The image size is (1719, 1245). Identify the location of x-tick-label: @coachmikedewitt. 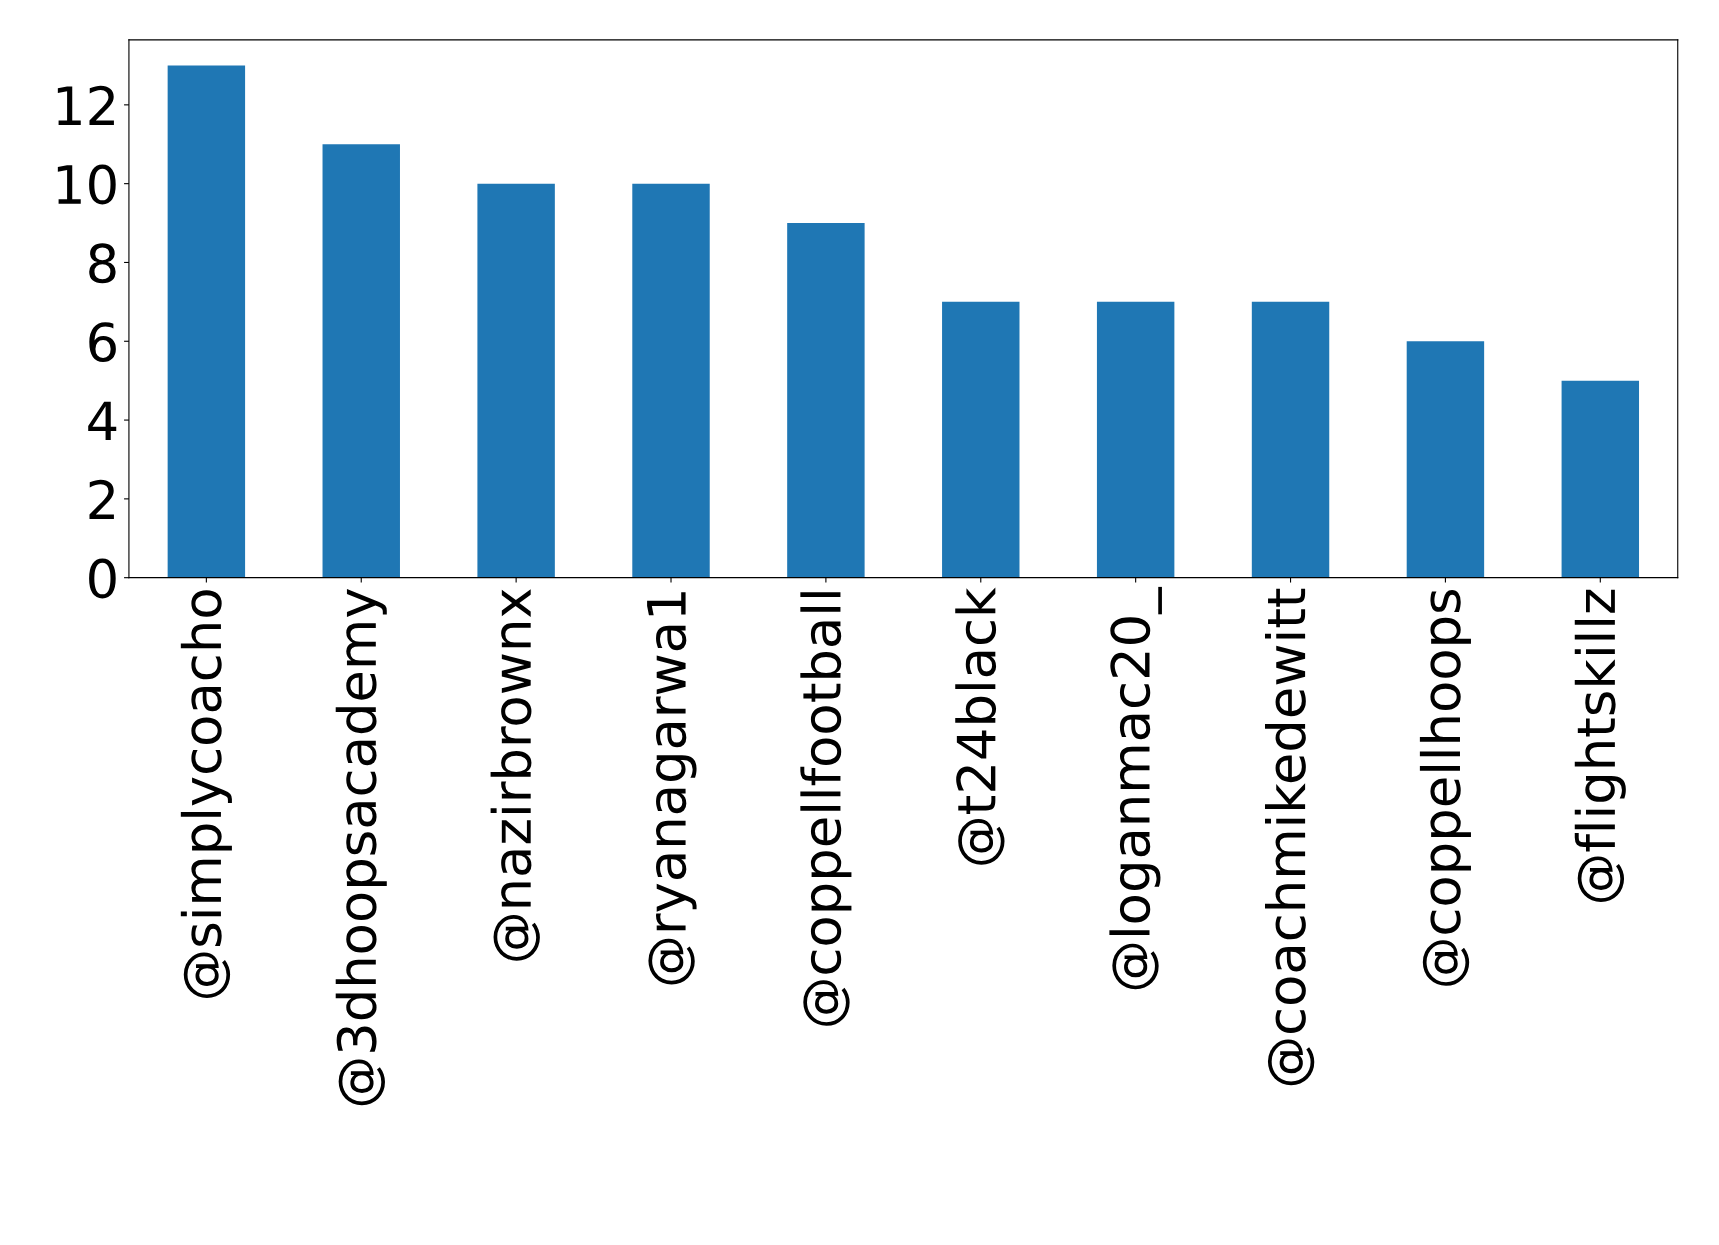
(1290, 837).